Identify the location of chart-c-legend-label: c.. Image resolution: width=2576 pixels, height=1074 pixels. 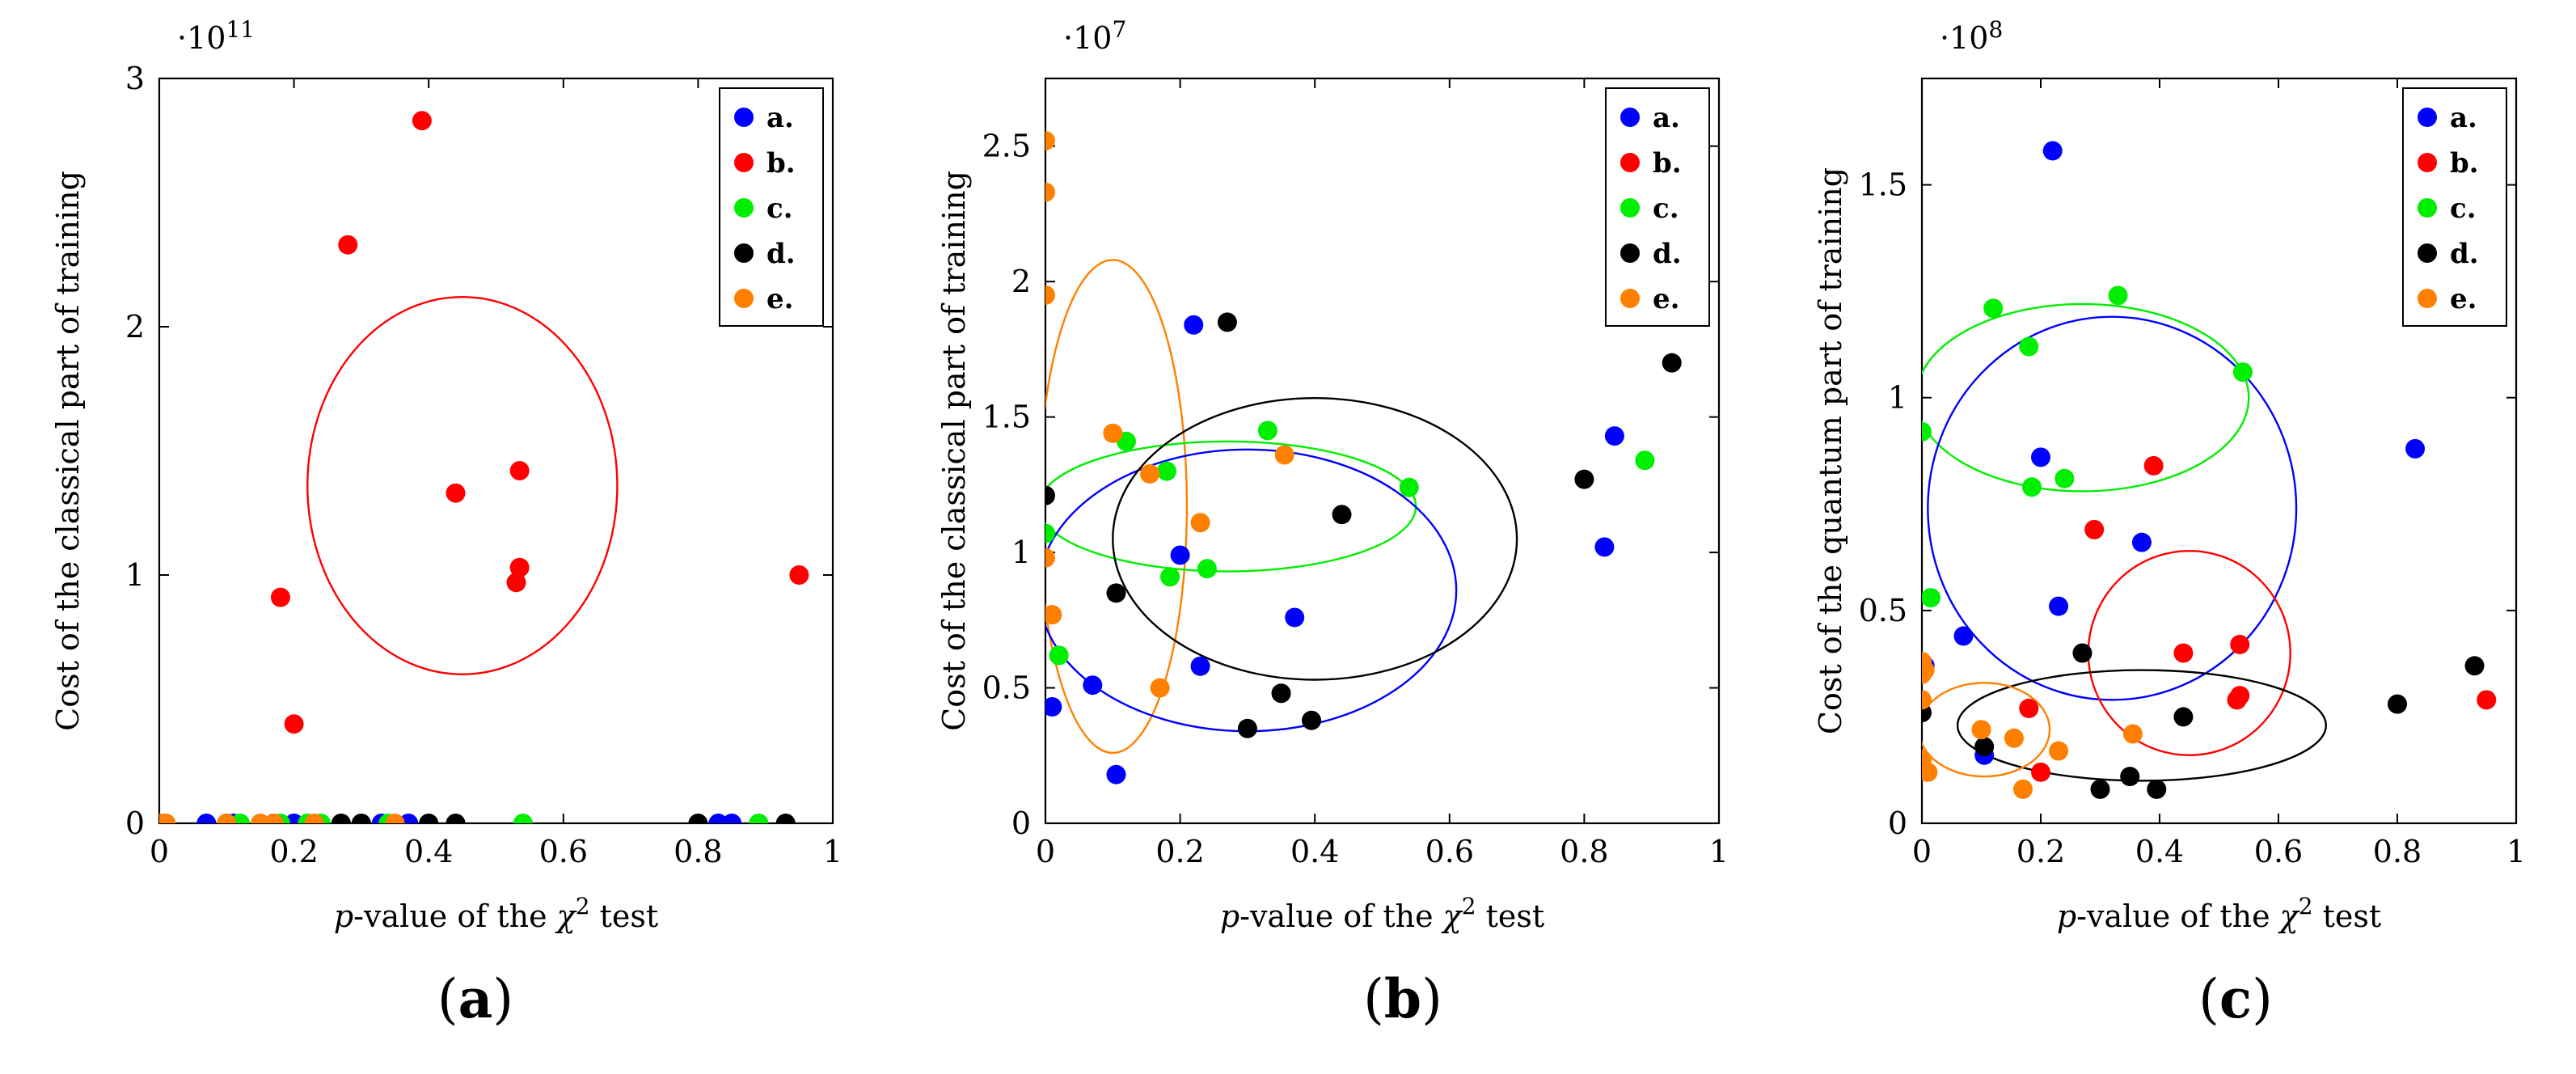
(2463, 208).